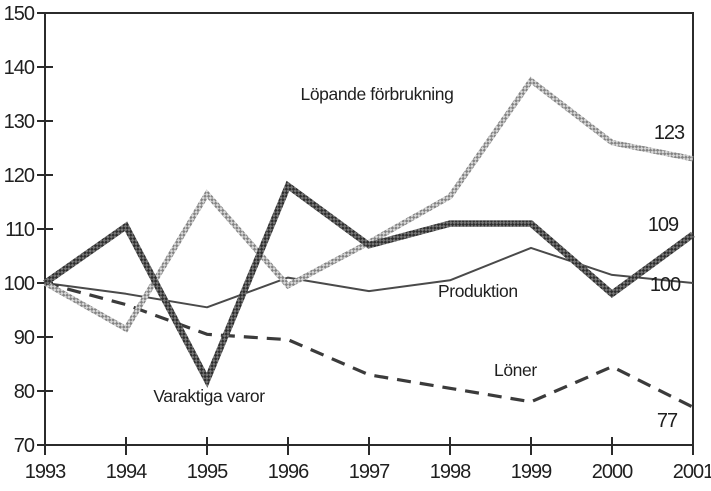  I want to click on x-axis-tick-label: 2001, so click(692, 472).